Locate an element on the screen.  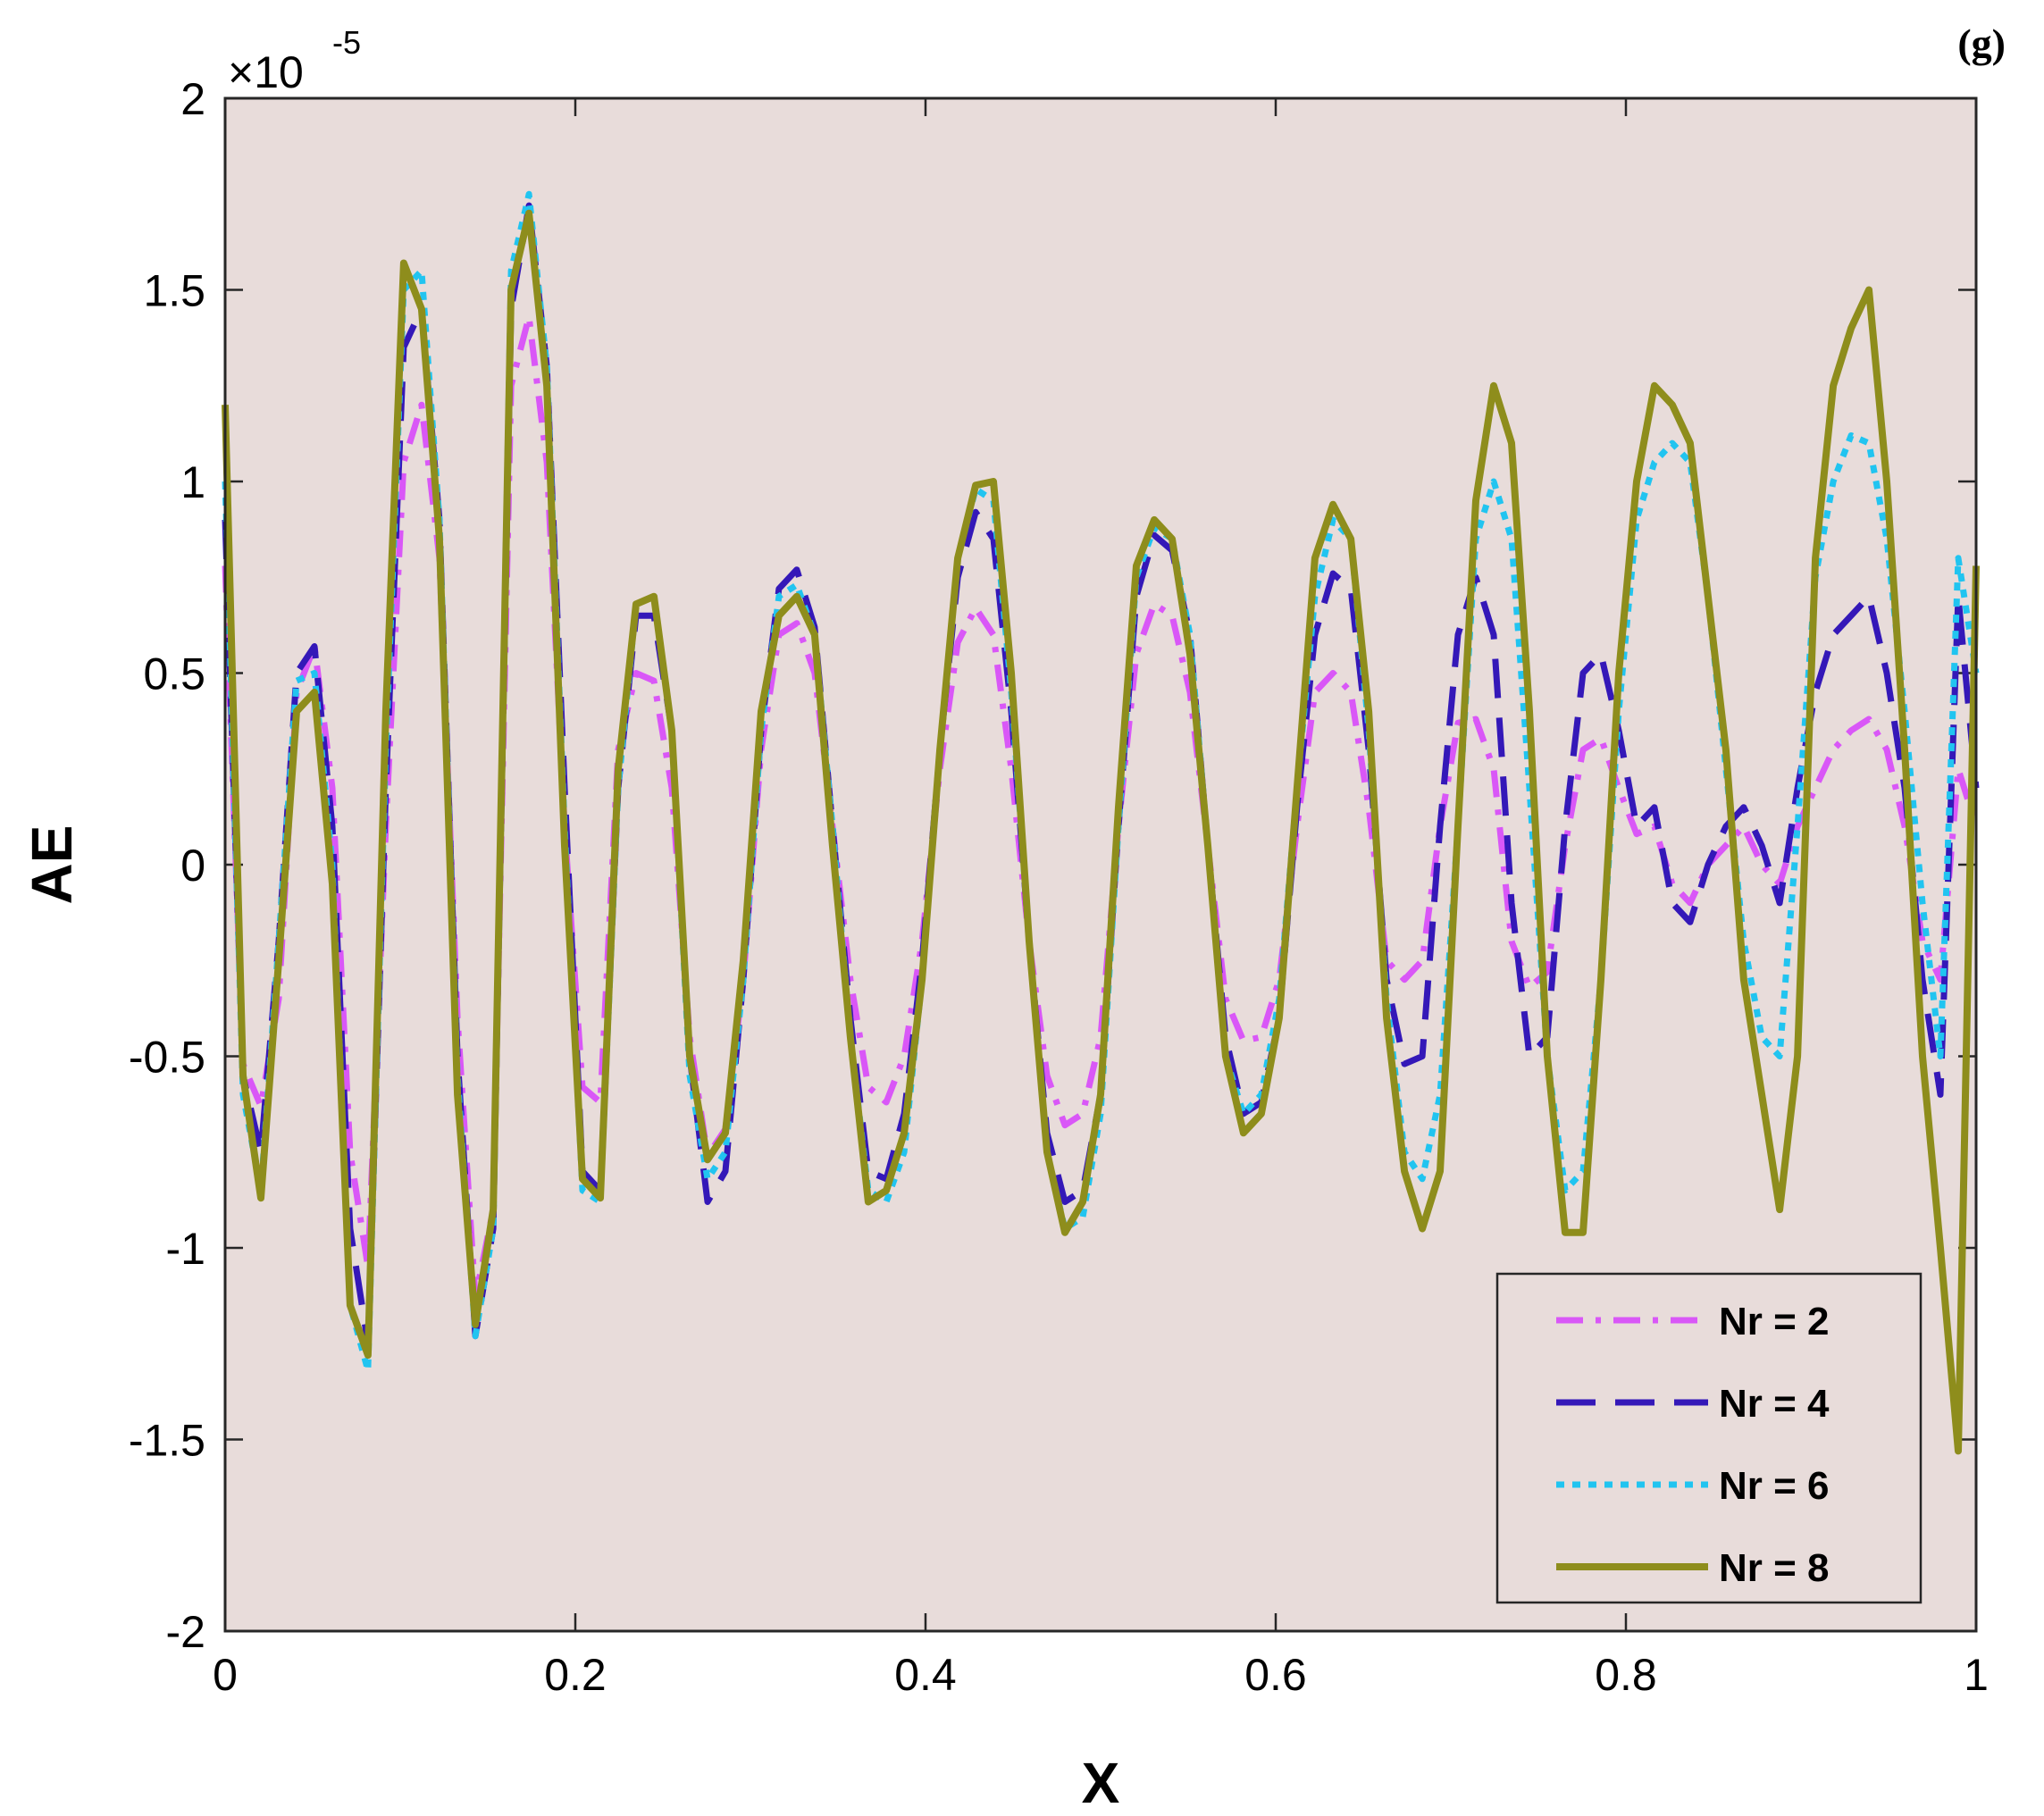
legend-label: Nr = 6 is located at coordinates (1774, 1486).